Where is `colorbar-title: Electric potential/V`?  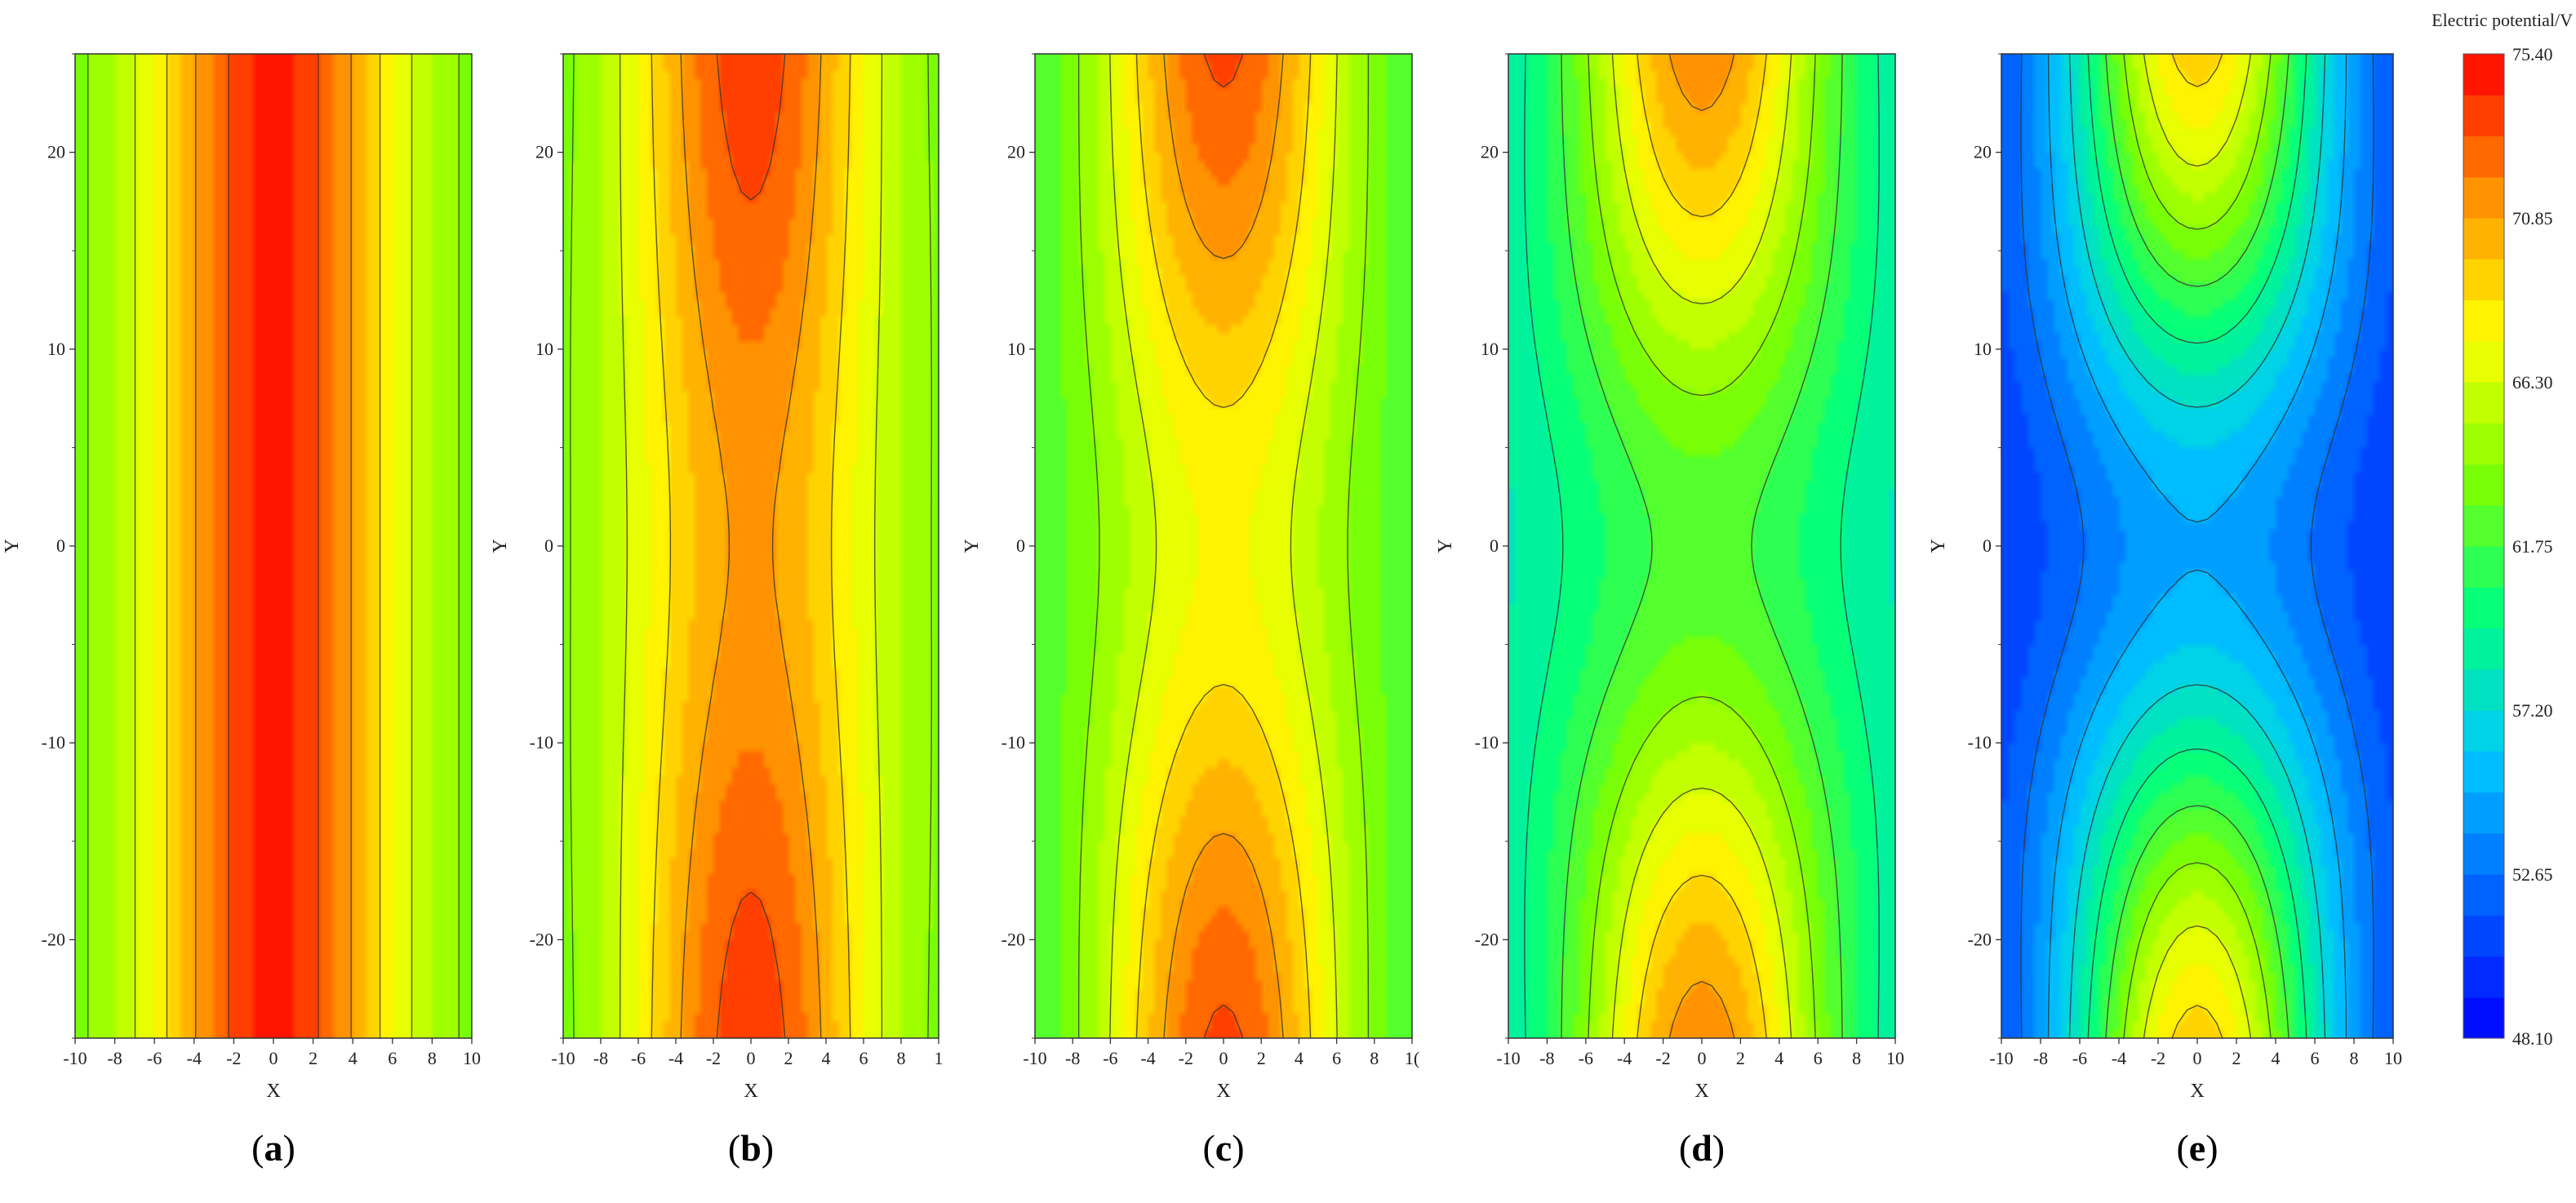
colorbar-title: Electric potential/V is located at coordinates (2502, 20).